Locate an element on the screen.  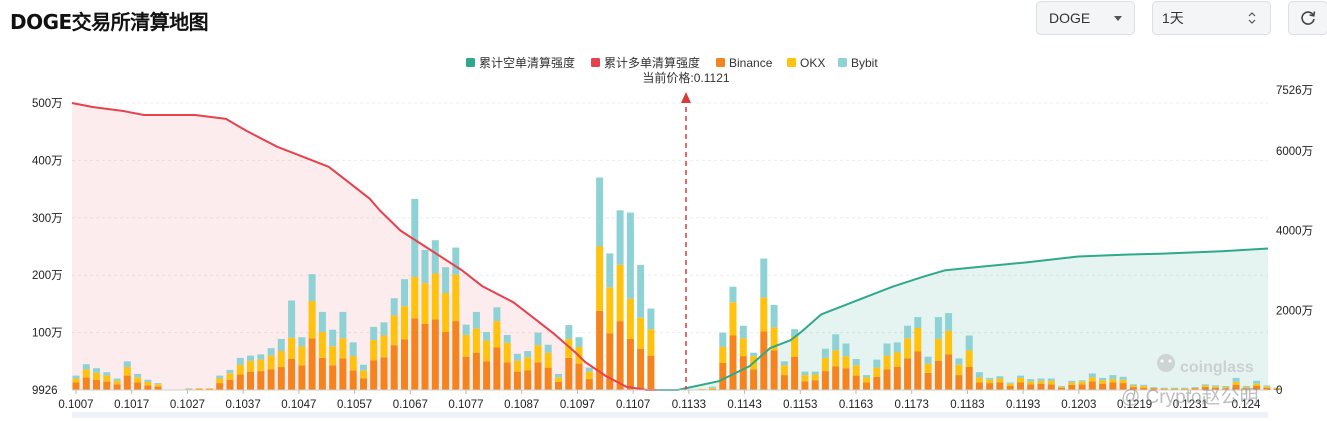
x-tick-label: 0.1017 is located at coordinates (131, 405).